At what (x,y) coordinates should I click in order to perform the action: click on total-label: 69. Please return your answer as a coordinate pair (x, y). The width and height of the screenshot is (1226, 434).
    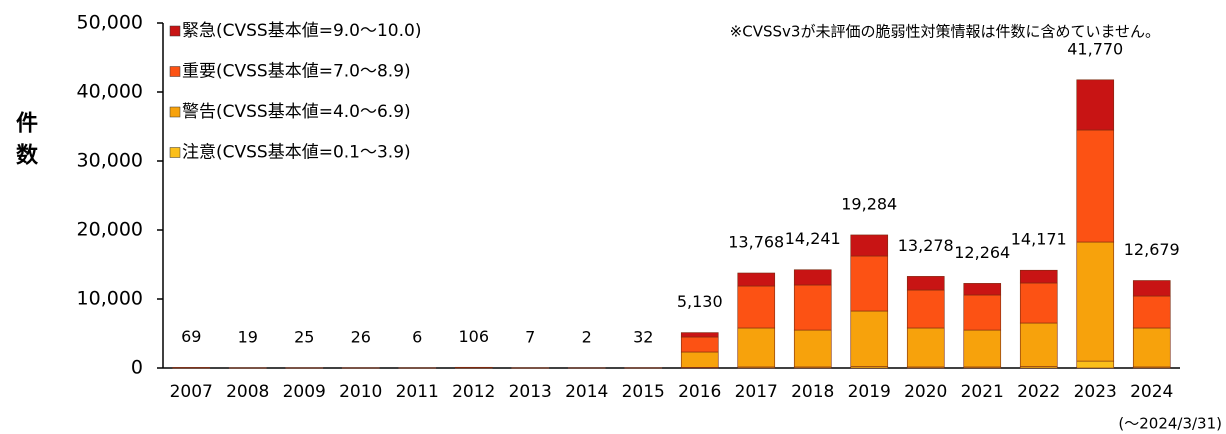
    Looking at the image, I should click on (191, 336).